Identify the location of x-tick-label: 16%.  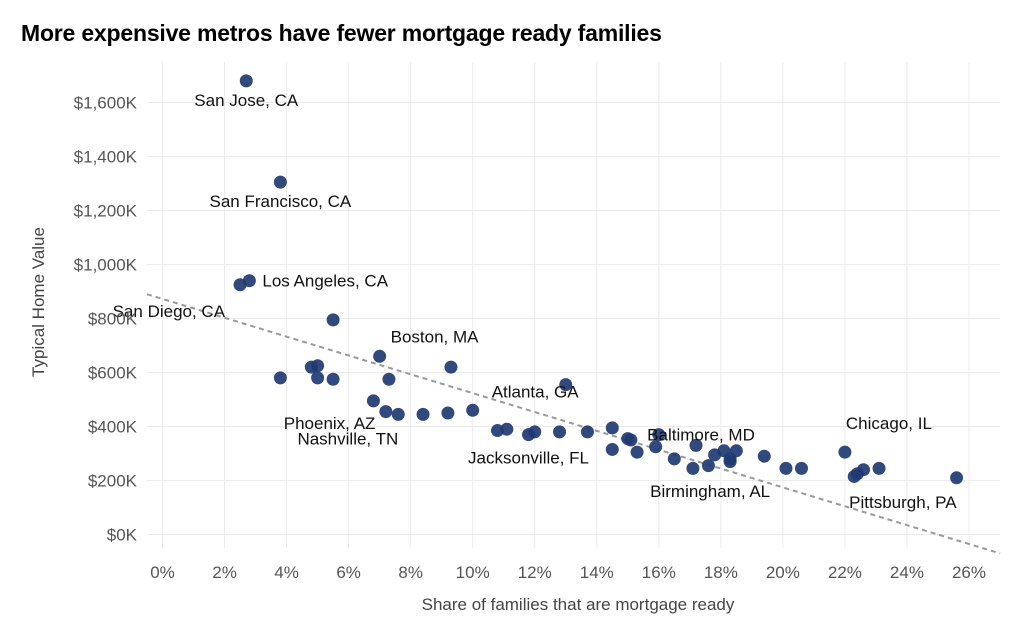
(659, 572).